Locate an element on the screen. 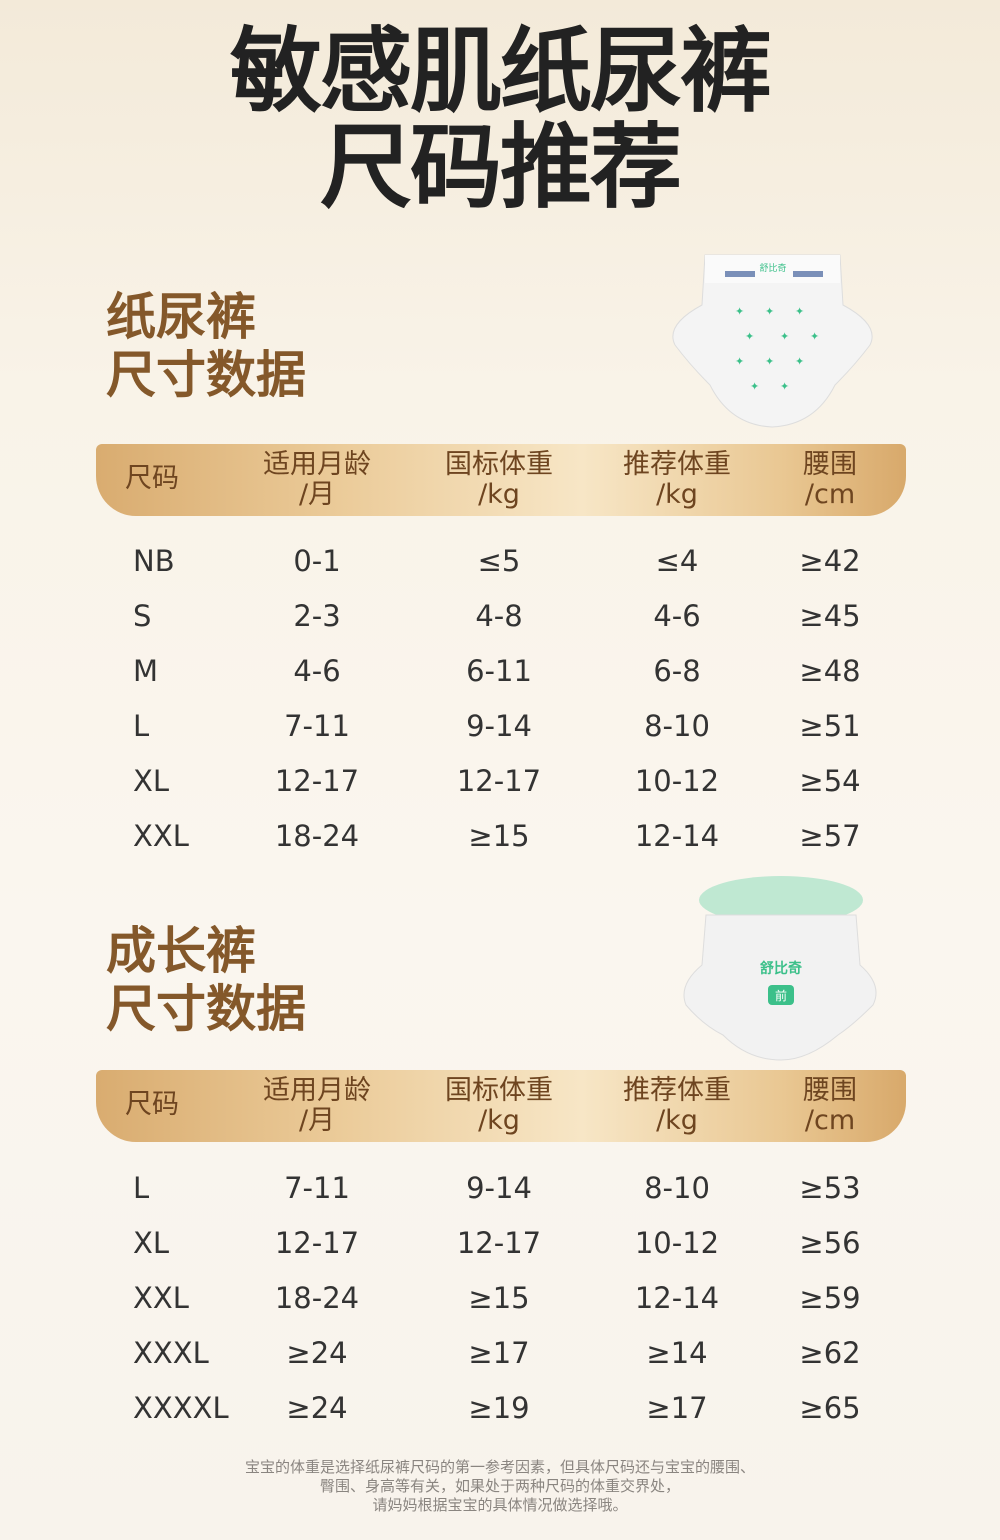  table-cell: 4-8 is located at coordinates (499, 616).